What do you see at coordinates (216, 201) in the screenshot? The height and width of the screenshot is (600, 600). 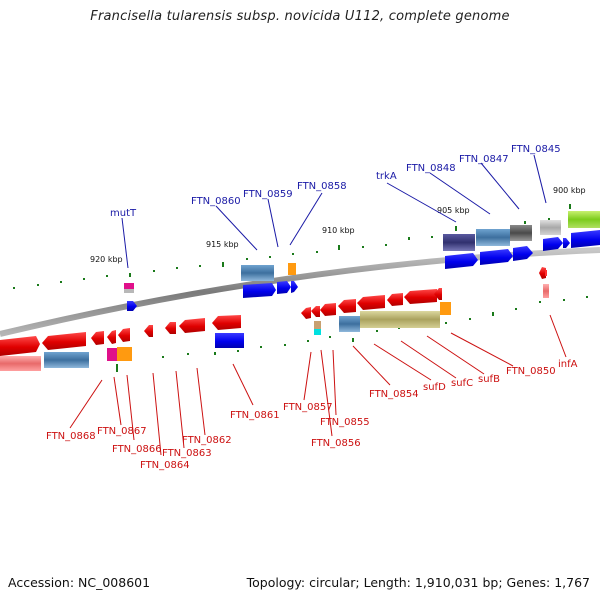 I see `label-FTN_0860: FTN_0860` at bounding box center [216, 201].